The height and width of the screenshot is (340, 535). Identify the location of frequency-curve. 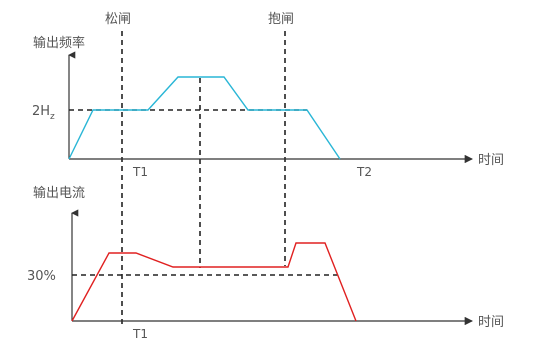
(204, 118).